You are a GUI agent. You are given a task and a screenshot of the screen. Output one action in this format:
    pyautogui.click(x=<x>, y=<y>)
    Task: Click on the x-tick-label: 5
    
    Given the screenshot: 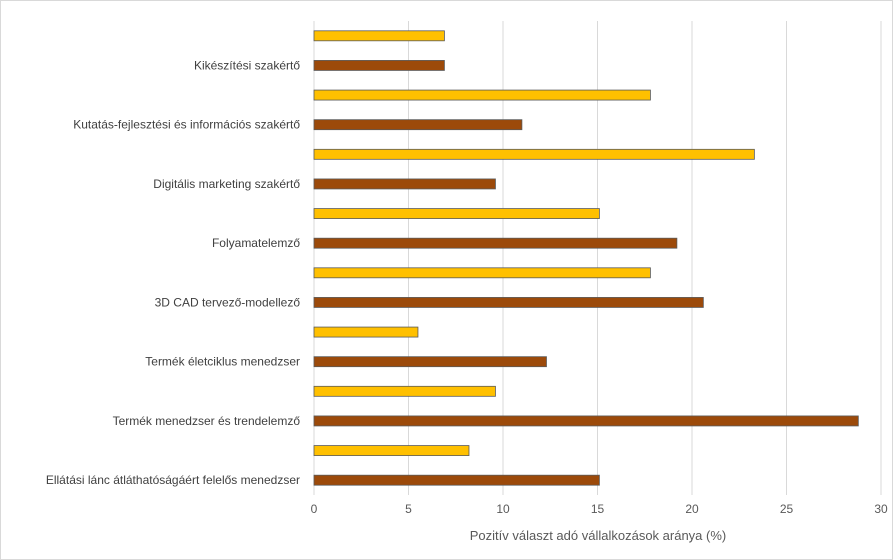 What is the action you would take?
    pyautogui.click(x=408, y=509)
    